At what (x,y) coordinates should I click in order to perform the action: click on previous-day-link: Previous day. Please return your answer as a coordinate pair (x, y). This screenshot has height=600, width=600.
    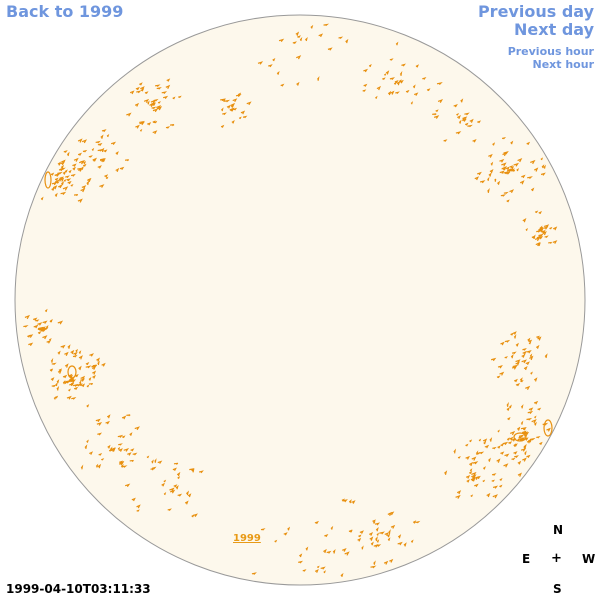
    Looking at the image, I should click on (535, 11).